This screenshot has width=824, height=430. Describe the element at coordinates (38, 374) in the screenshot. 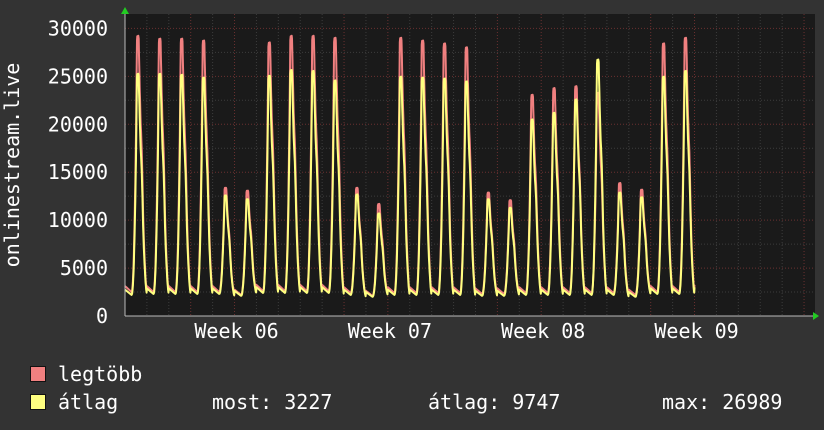

I see `legend-max-swatch` at that location.